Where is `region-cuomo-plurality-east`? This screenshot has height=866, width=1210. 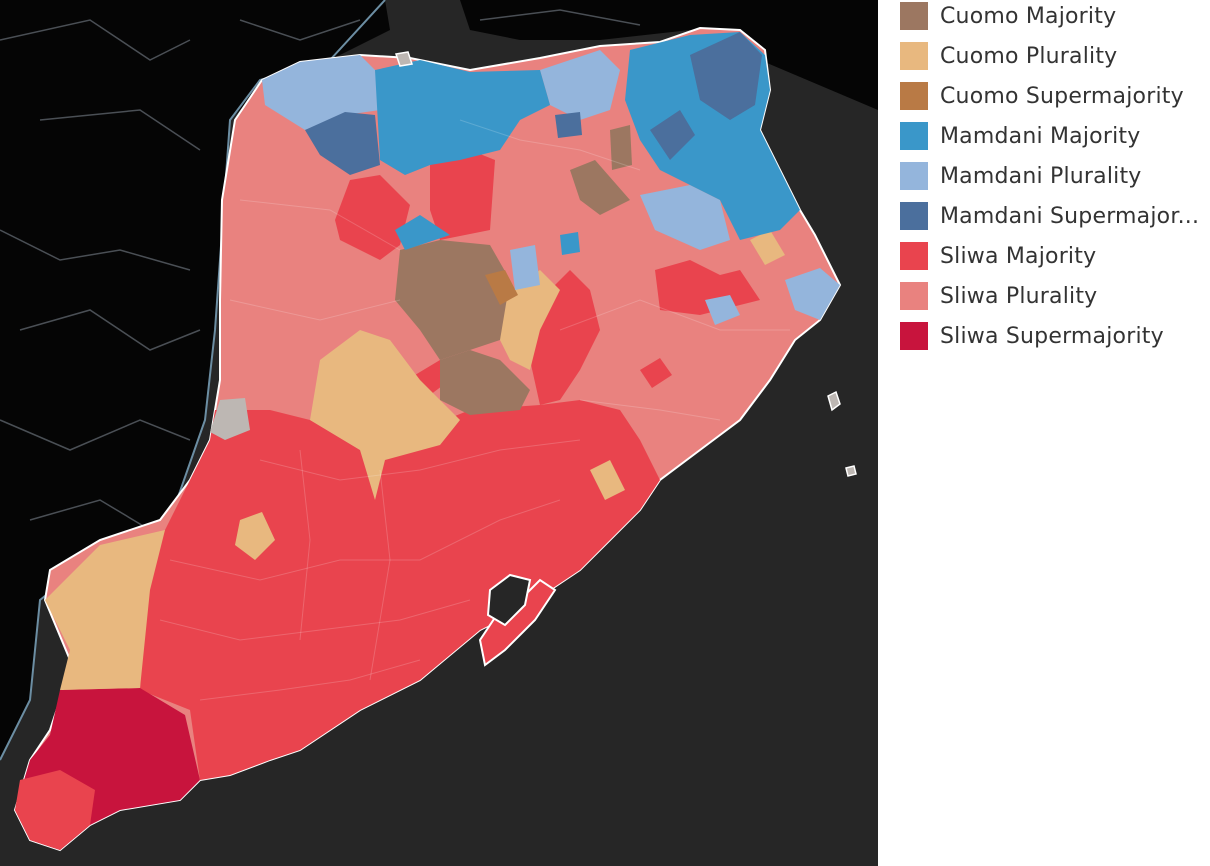 region-cuomo-plurality-east is located at coordinates (607, 480).